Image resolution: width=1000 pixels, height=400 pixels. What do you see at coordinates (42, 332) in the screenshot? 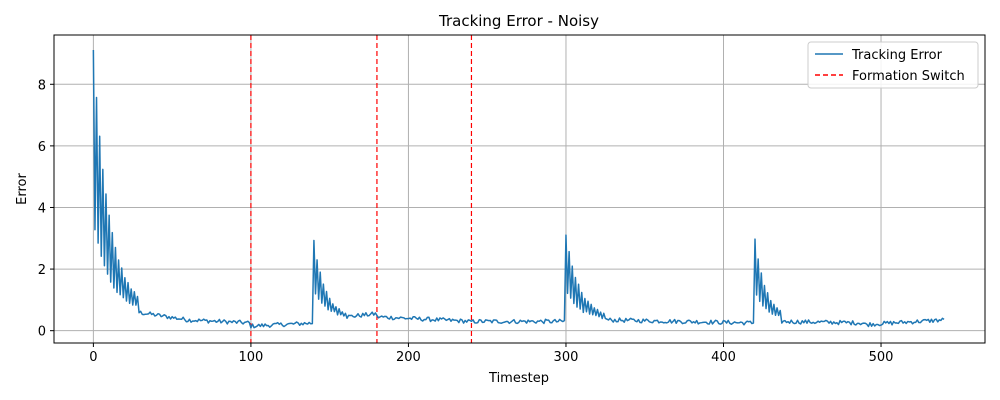
I see `y-tick-label: 0` at bounding box center [42, 332].